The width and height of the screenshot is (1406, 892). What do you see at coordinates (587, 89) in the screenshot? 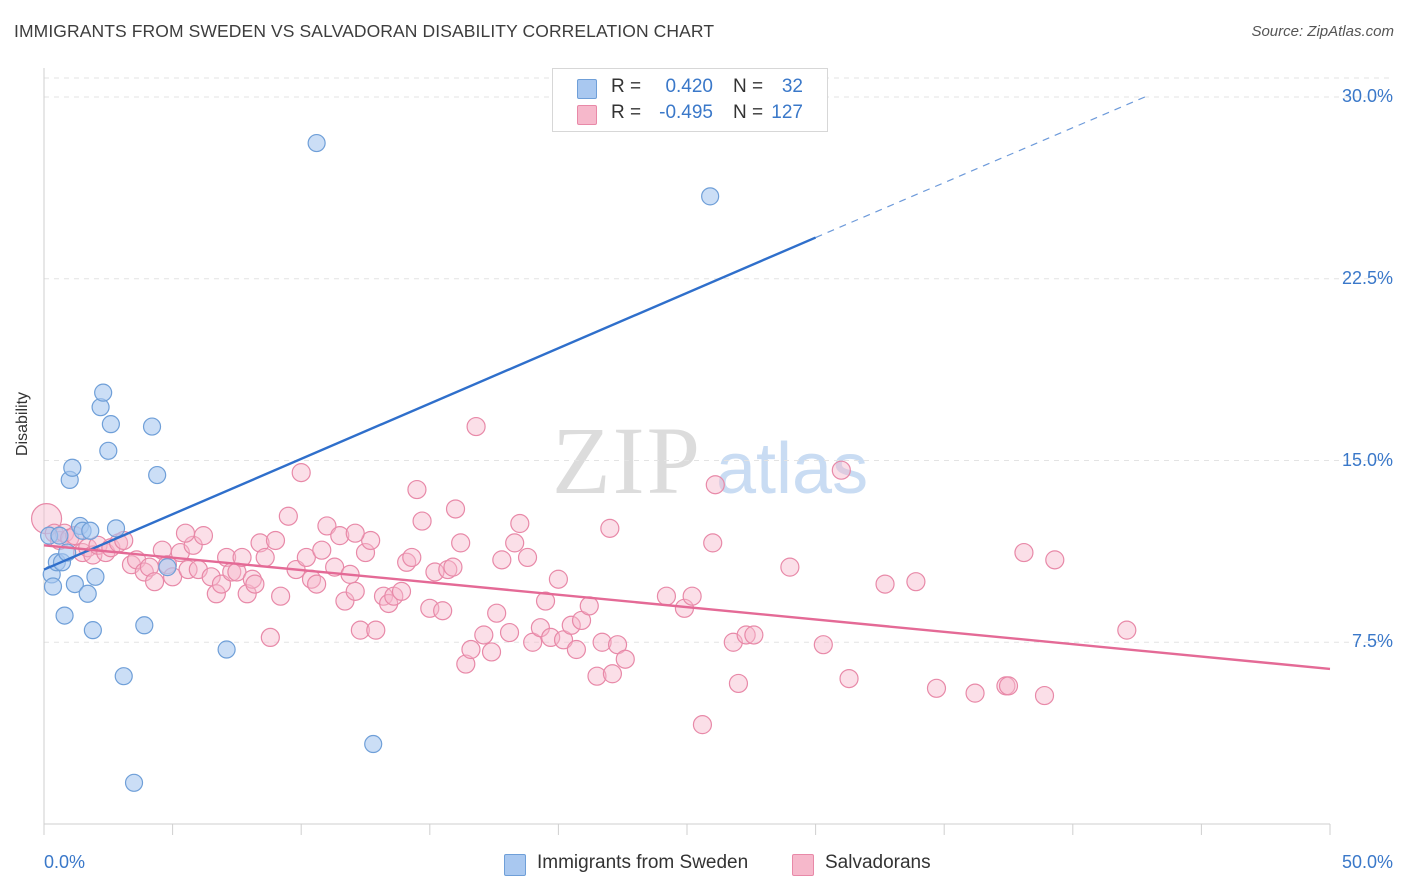
I see `legend-swatch-sweden` at bounding box center [587, 89].